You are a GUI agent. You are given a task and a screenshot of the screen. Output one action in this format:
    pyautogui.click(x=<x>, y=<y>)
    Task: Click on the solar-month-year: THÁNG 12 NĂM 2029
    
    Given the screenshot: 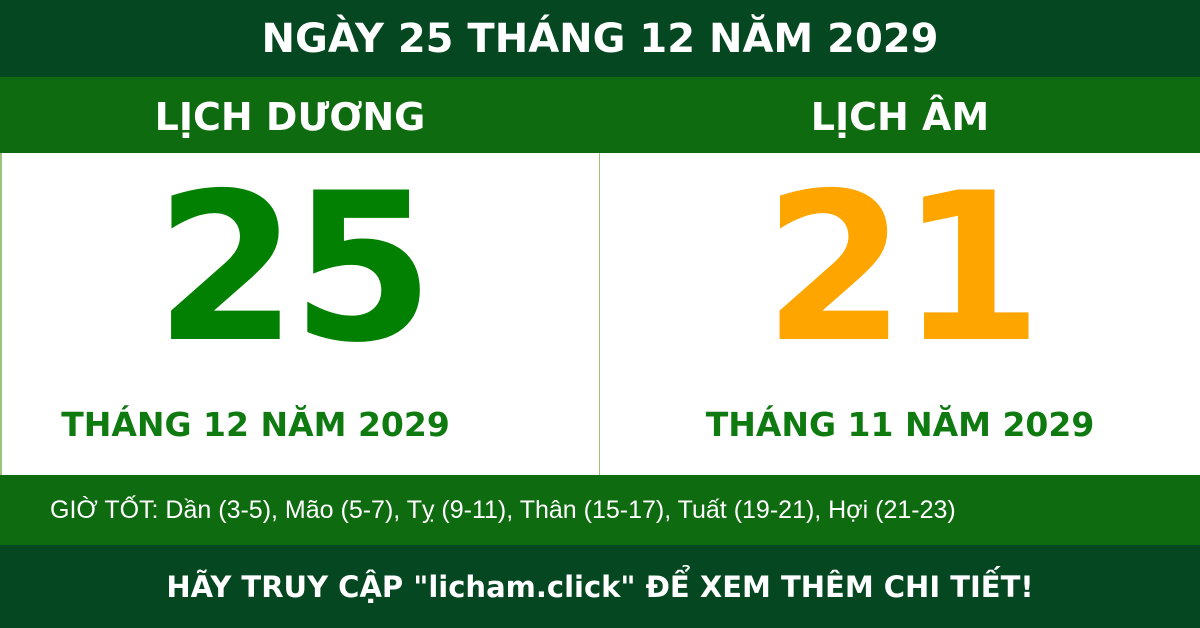 What is the action you would take?
    pyautogui.click(x=255, y=424)
    